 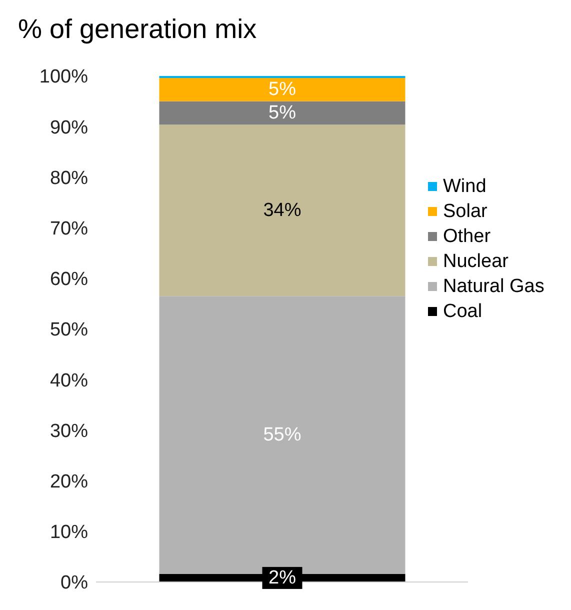 What do you see at coordinates (282, 577) in the screenshot?
I see `data-label: 2%` at bounding box center [282, 577].